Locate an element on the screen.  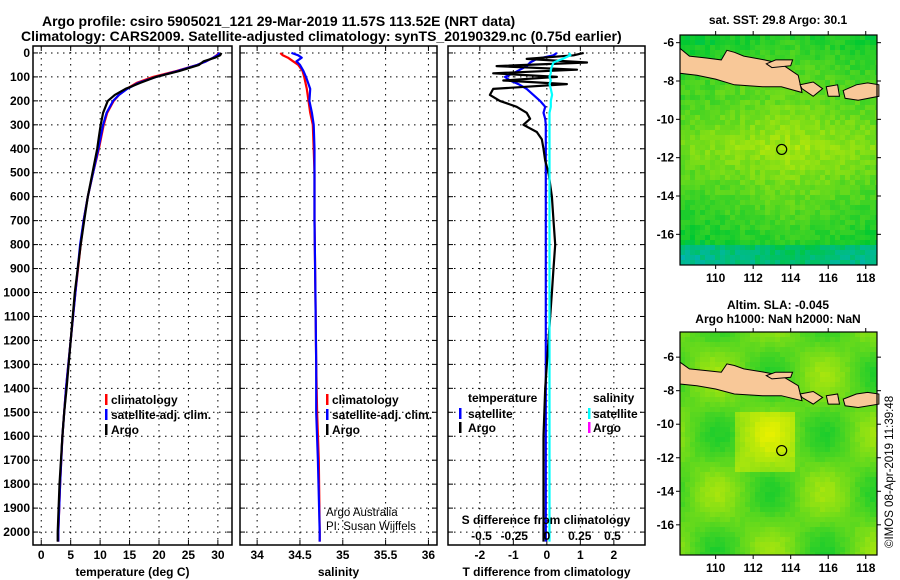
series-line-temperature-satellite is located at coordinates (530, 297).